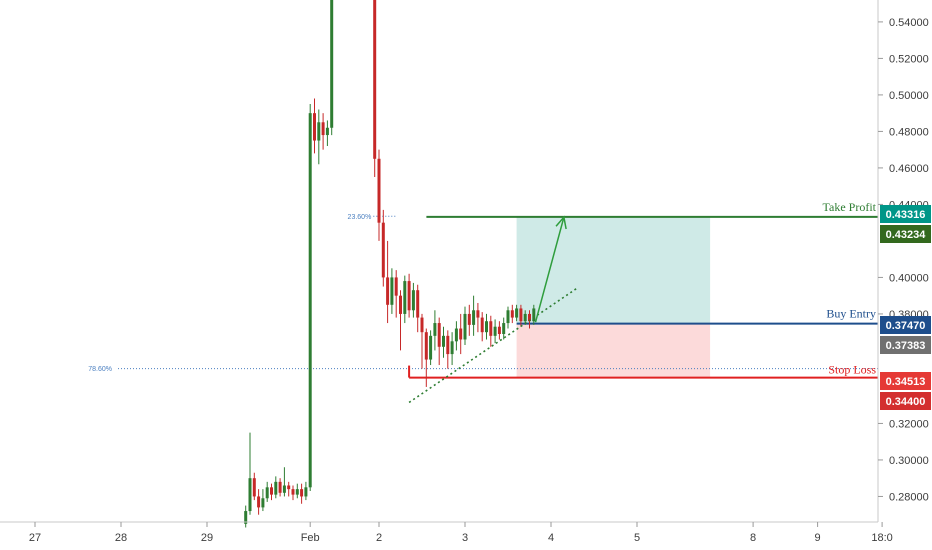 The image size is (932, 550). What do you see at coordinates (379, 538) in the screenshot?
I see `x-tick-label: 2` at bounding box center [379, 538].